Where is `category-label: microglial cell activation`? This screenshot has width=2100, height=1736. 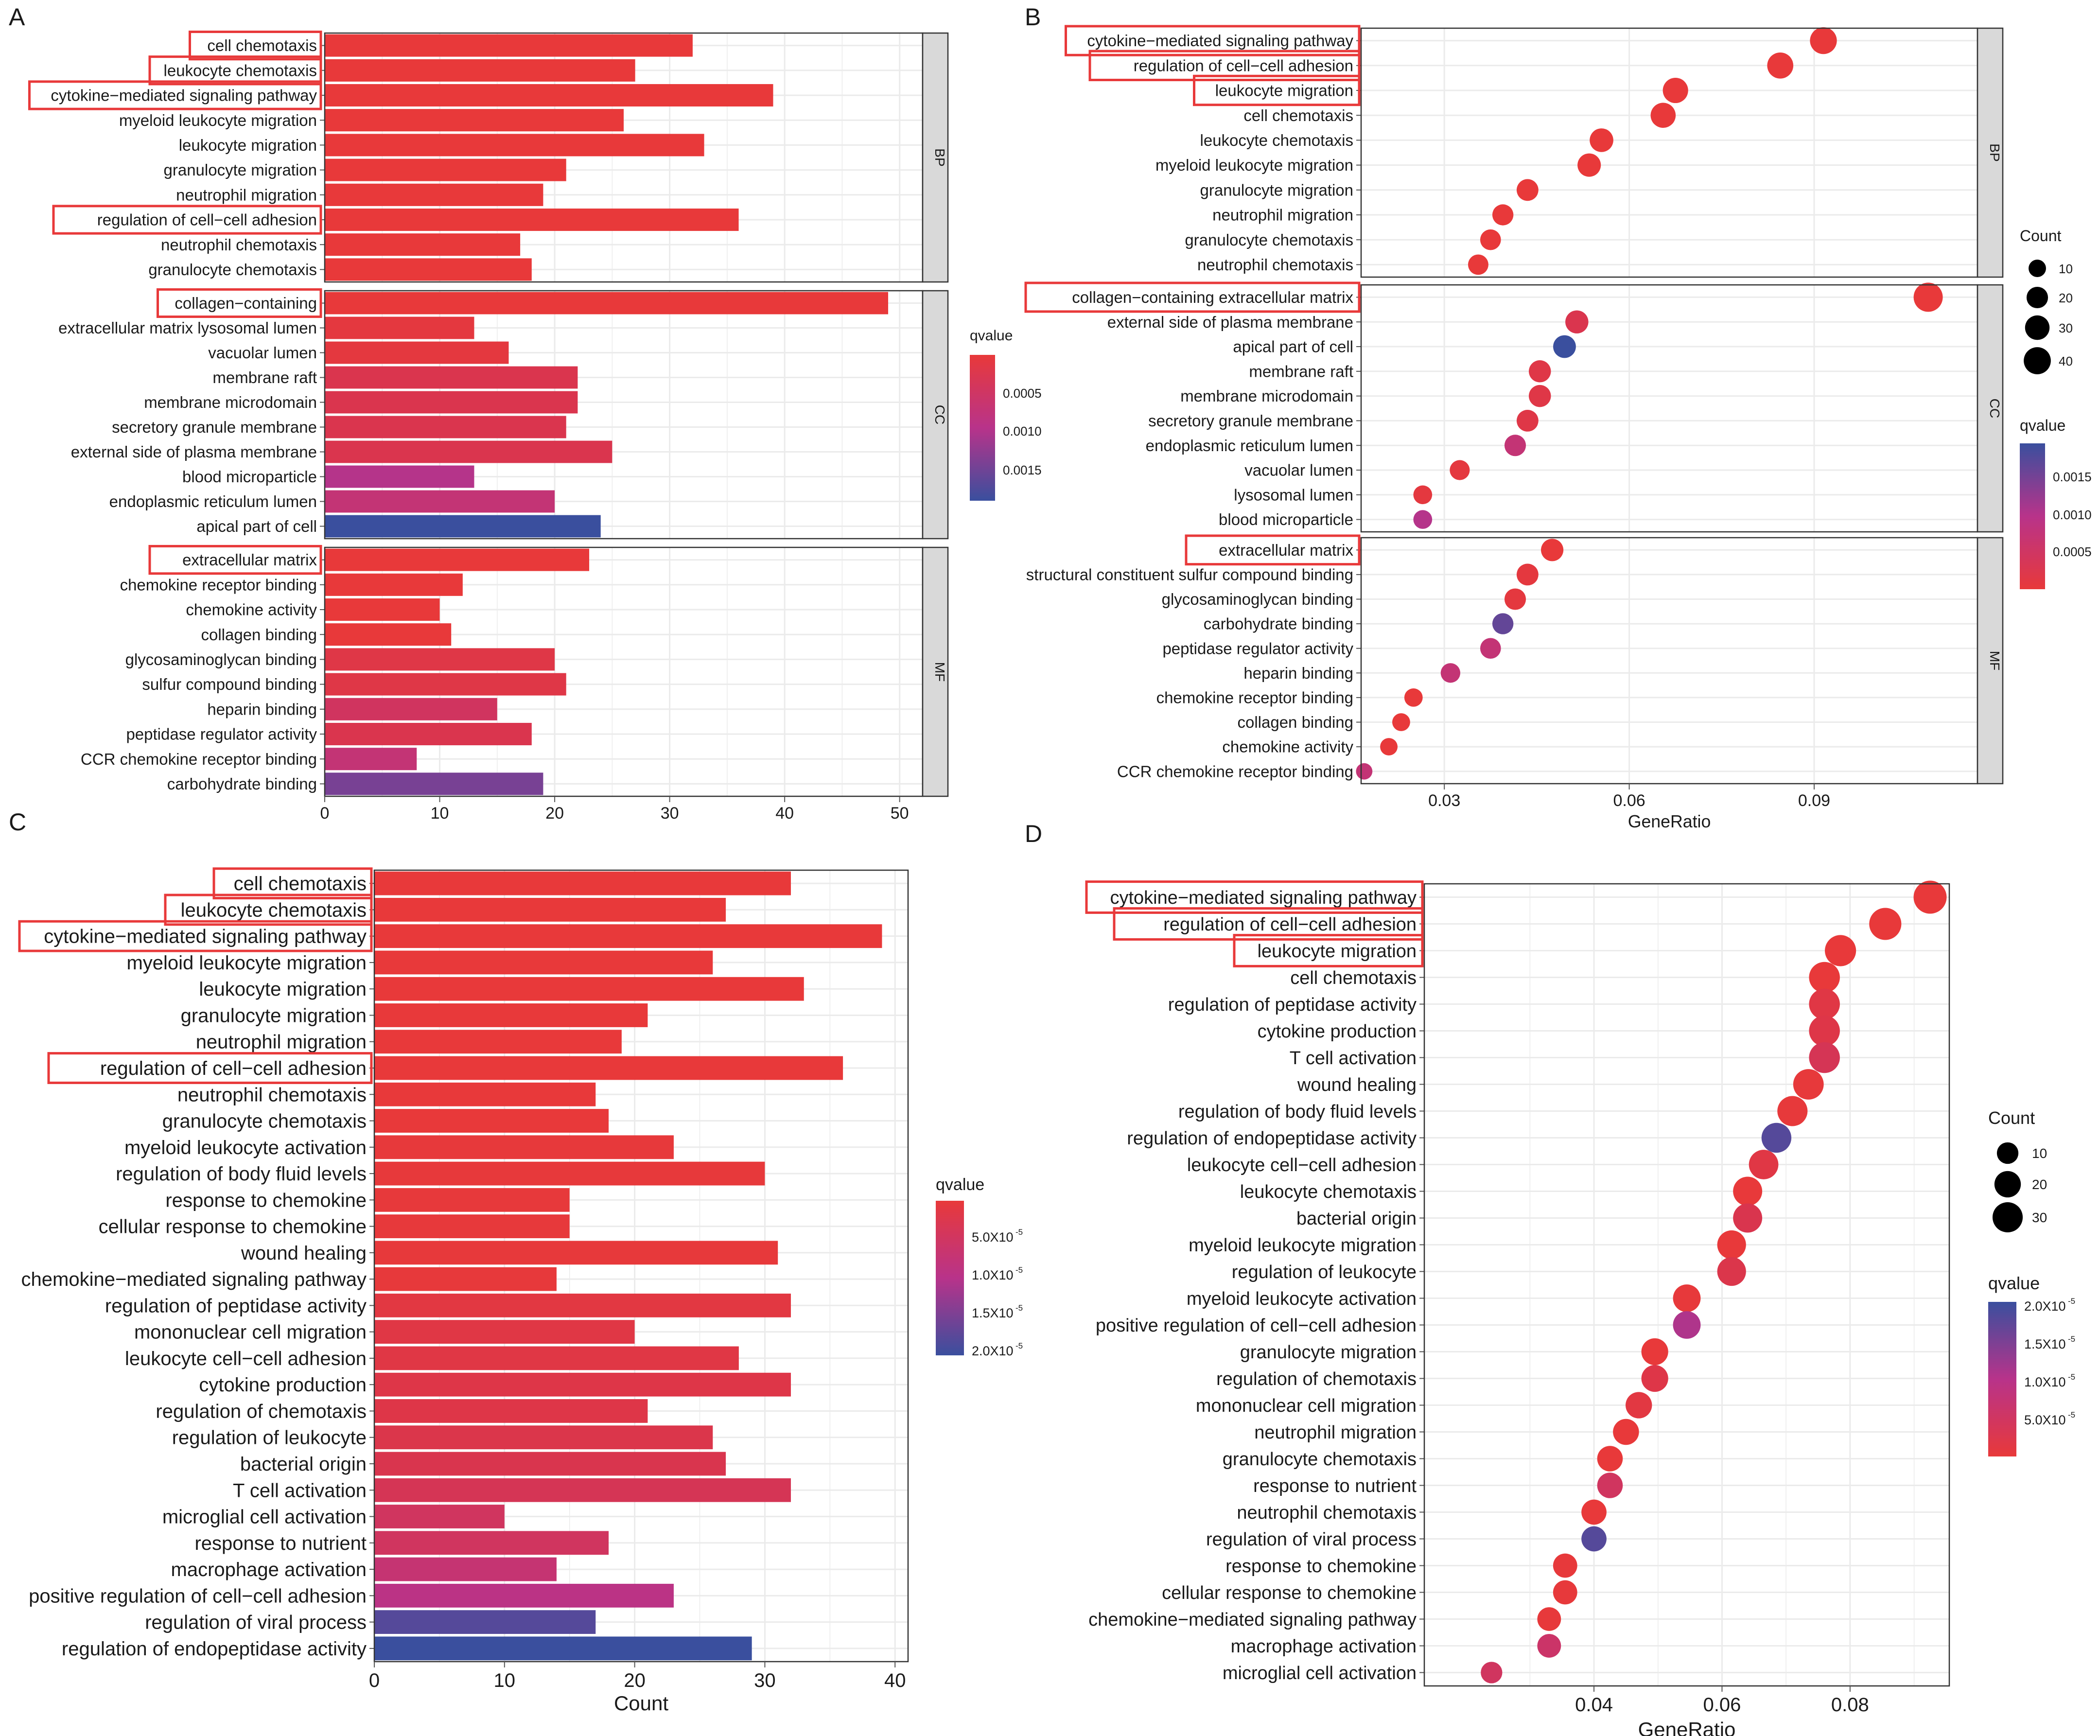 category-label: microglial cell activation is located at coordinates (264, 1518).